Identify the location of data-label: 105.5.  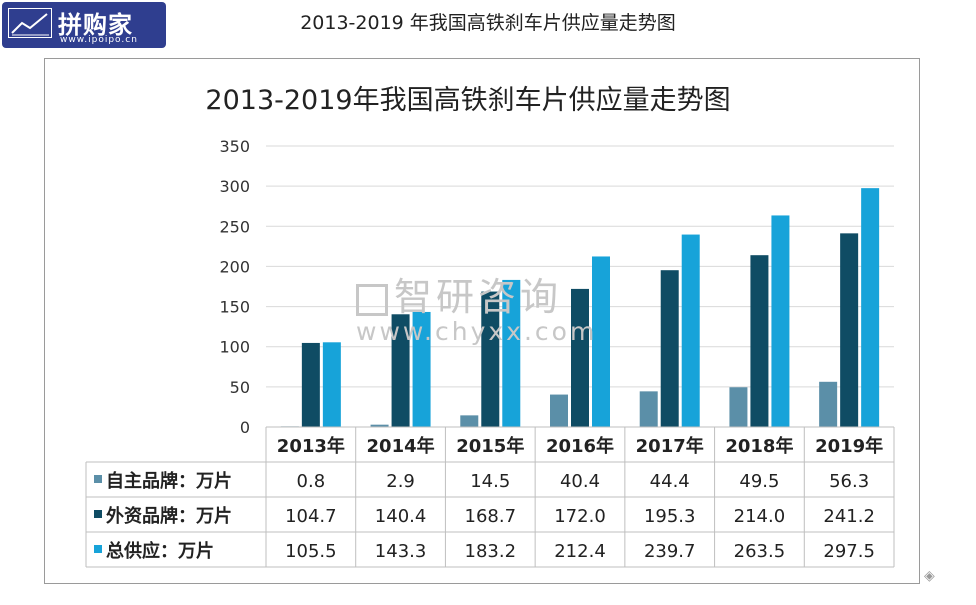
(311, 551).